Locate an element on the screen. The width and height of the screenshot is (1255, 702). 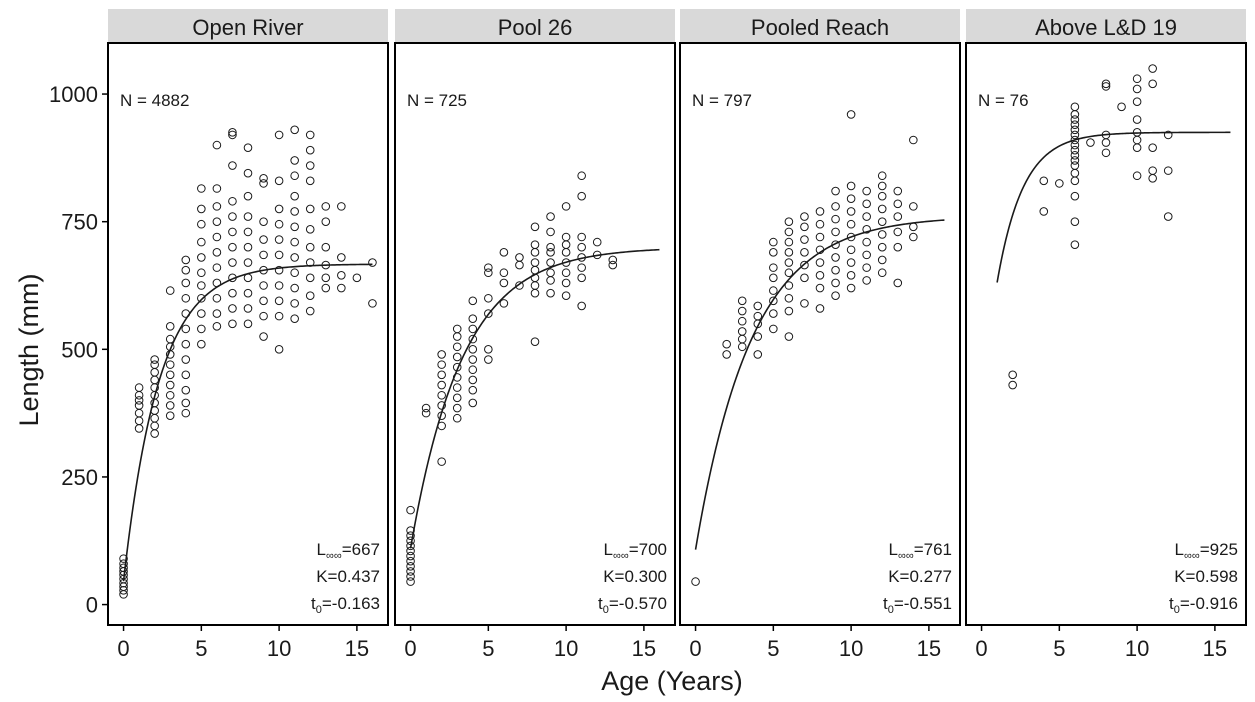
x-tick-label: 15 is located at coordinates (929, 648).